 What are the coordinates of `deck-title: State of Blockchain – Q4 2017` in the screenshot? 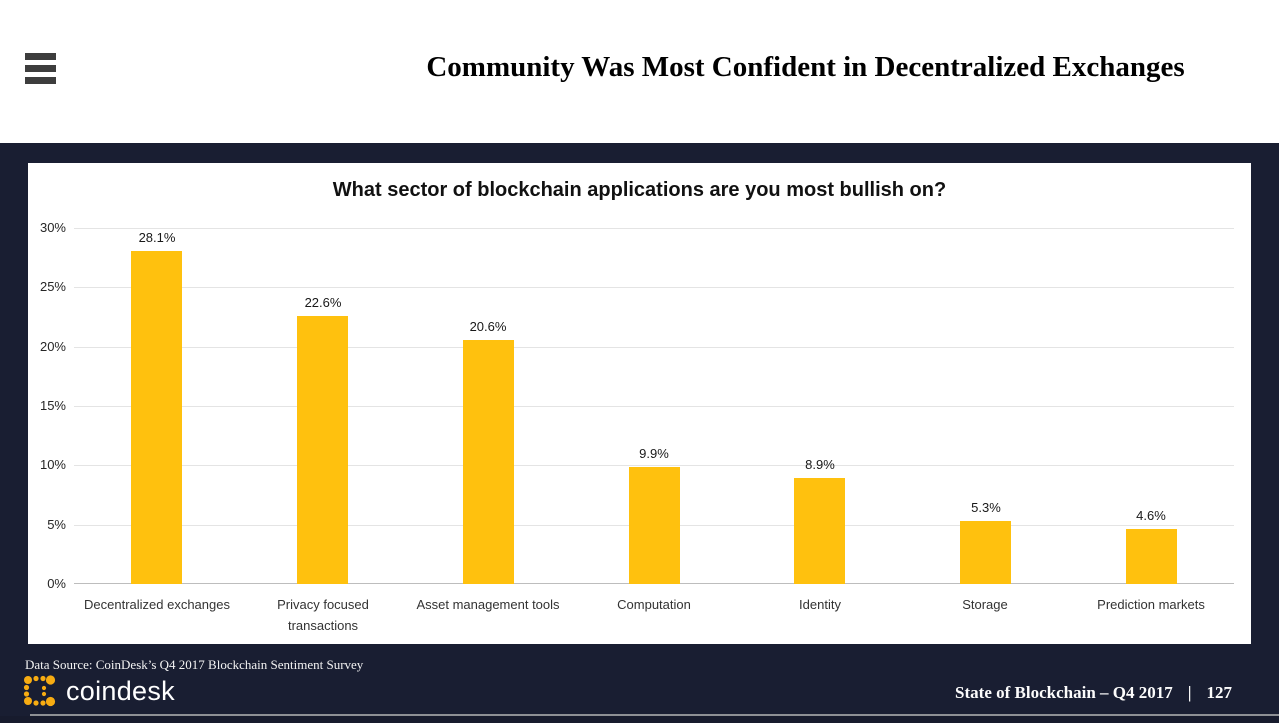 It's located at (1064, 692).